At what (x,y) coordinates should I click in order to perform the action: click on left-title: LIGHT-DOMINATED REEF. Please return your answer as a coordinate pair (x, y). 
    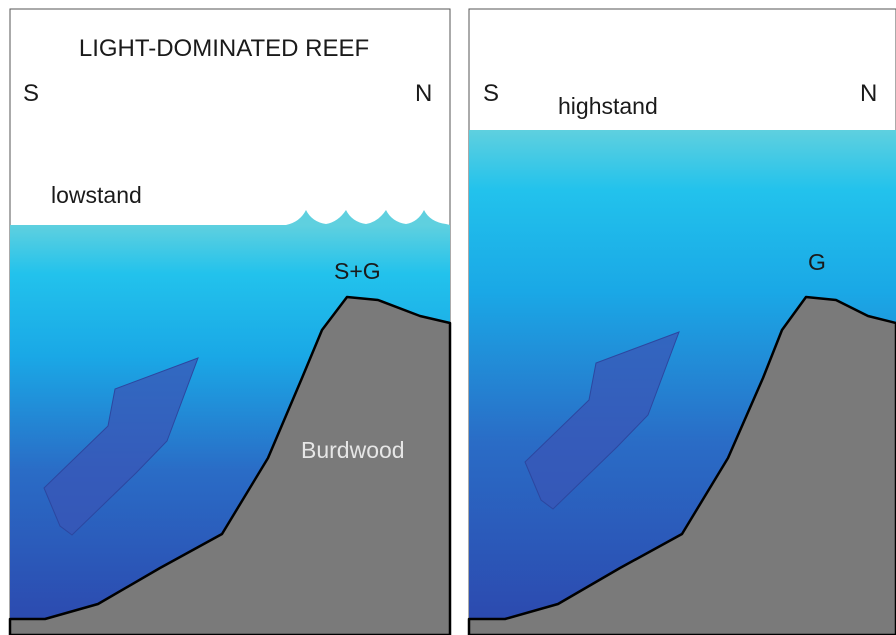
    Looking at the image, I should click on (224, 48).